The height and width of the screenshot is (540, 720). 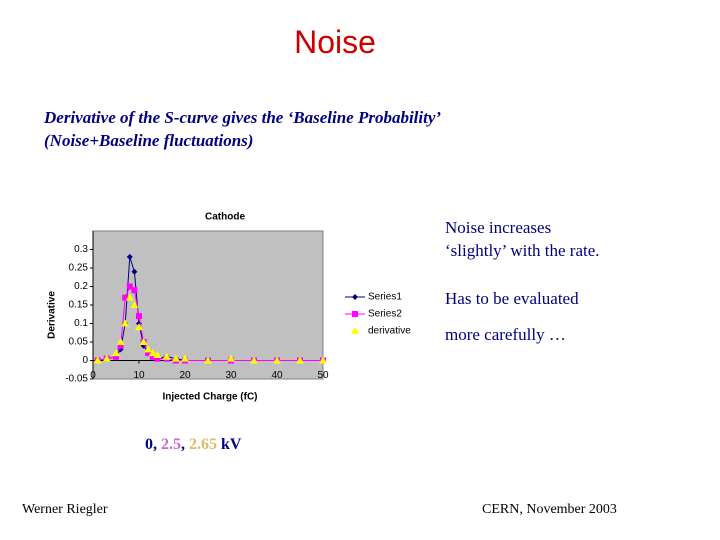 What do you see at coordinates (81, 323) in the screenshot?
I see `y-tick-label: 0.1` at bounding box center [81, 323].